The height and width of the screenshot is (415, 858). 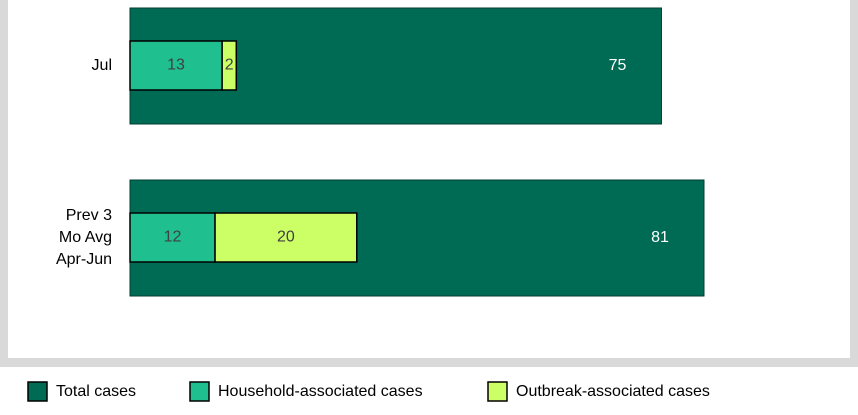 I want to click on segment-label: 12, so click(x=173, y=237).